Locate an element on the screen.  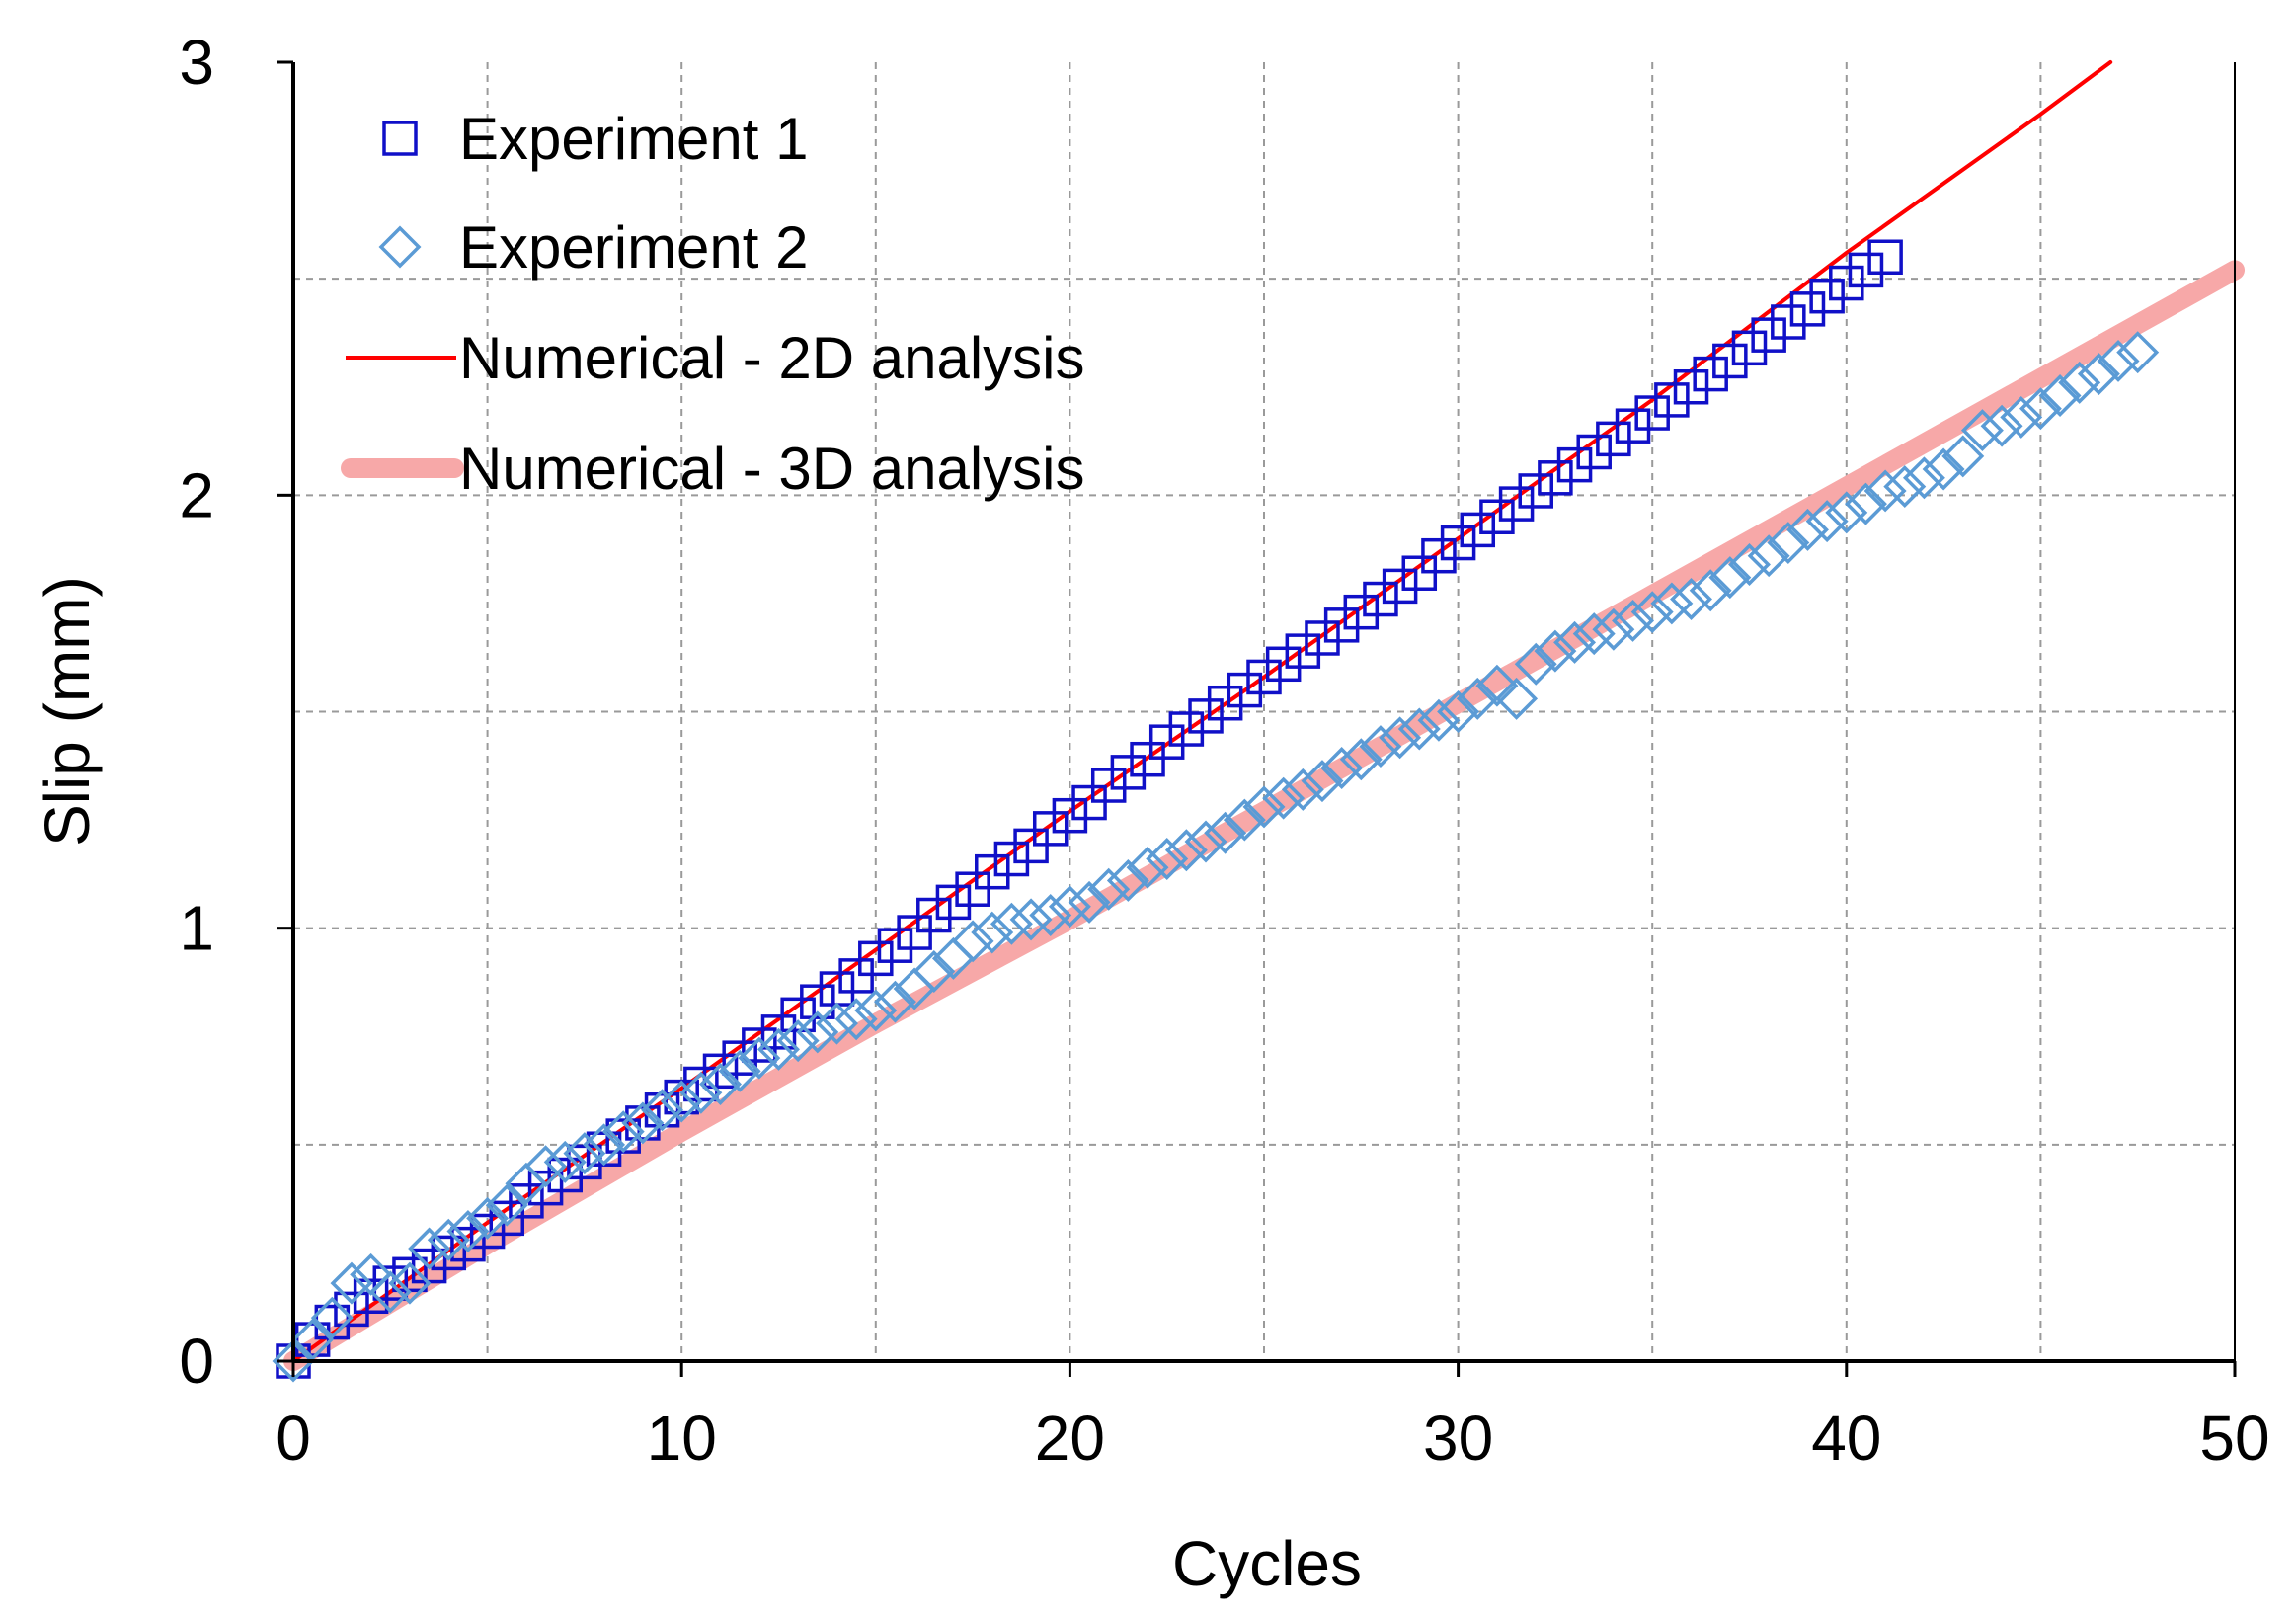
x-tick-label: 0 is located at coordinates (294, 1438).